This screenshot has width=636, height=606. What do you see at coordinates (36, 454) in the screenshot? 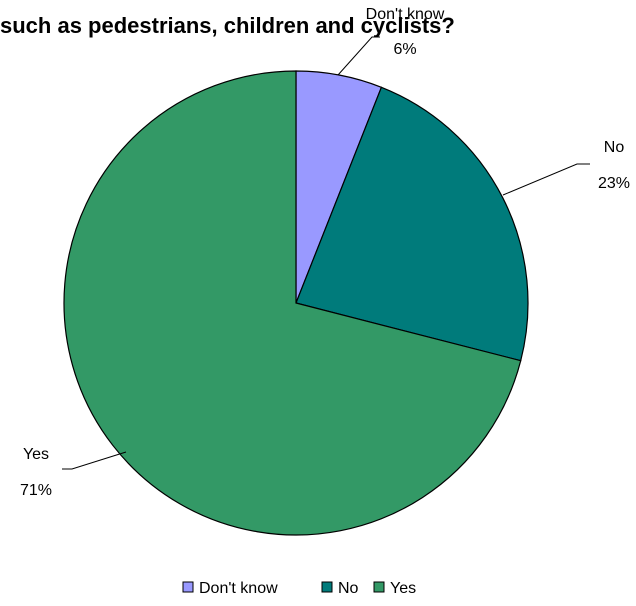
I see `data-label-name: Yes` at bounding box center [36, 454].